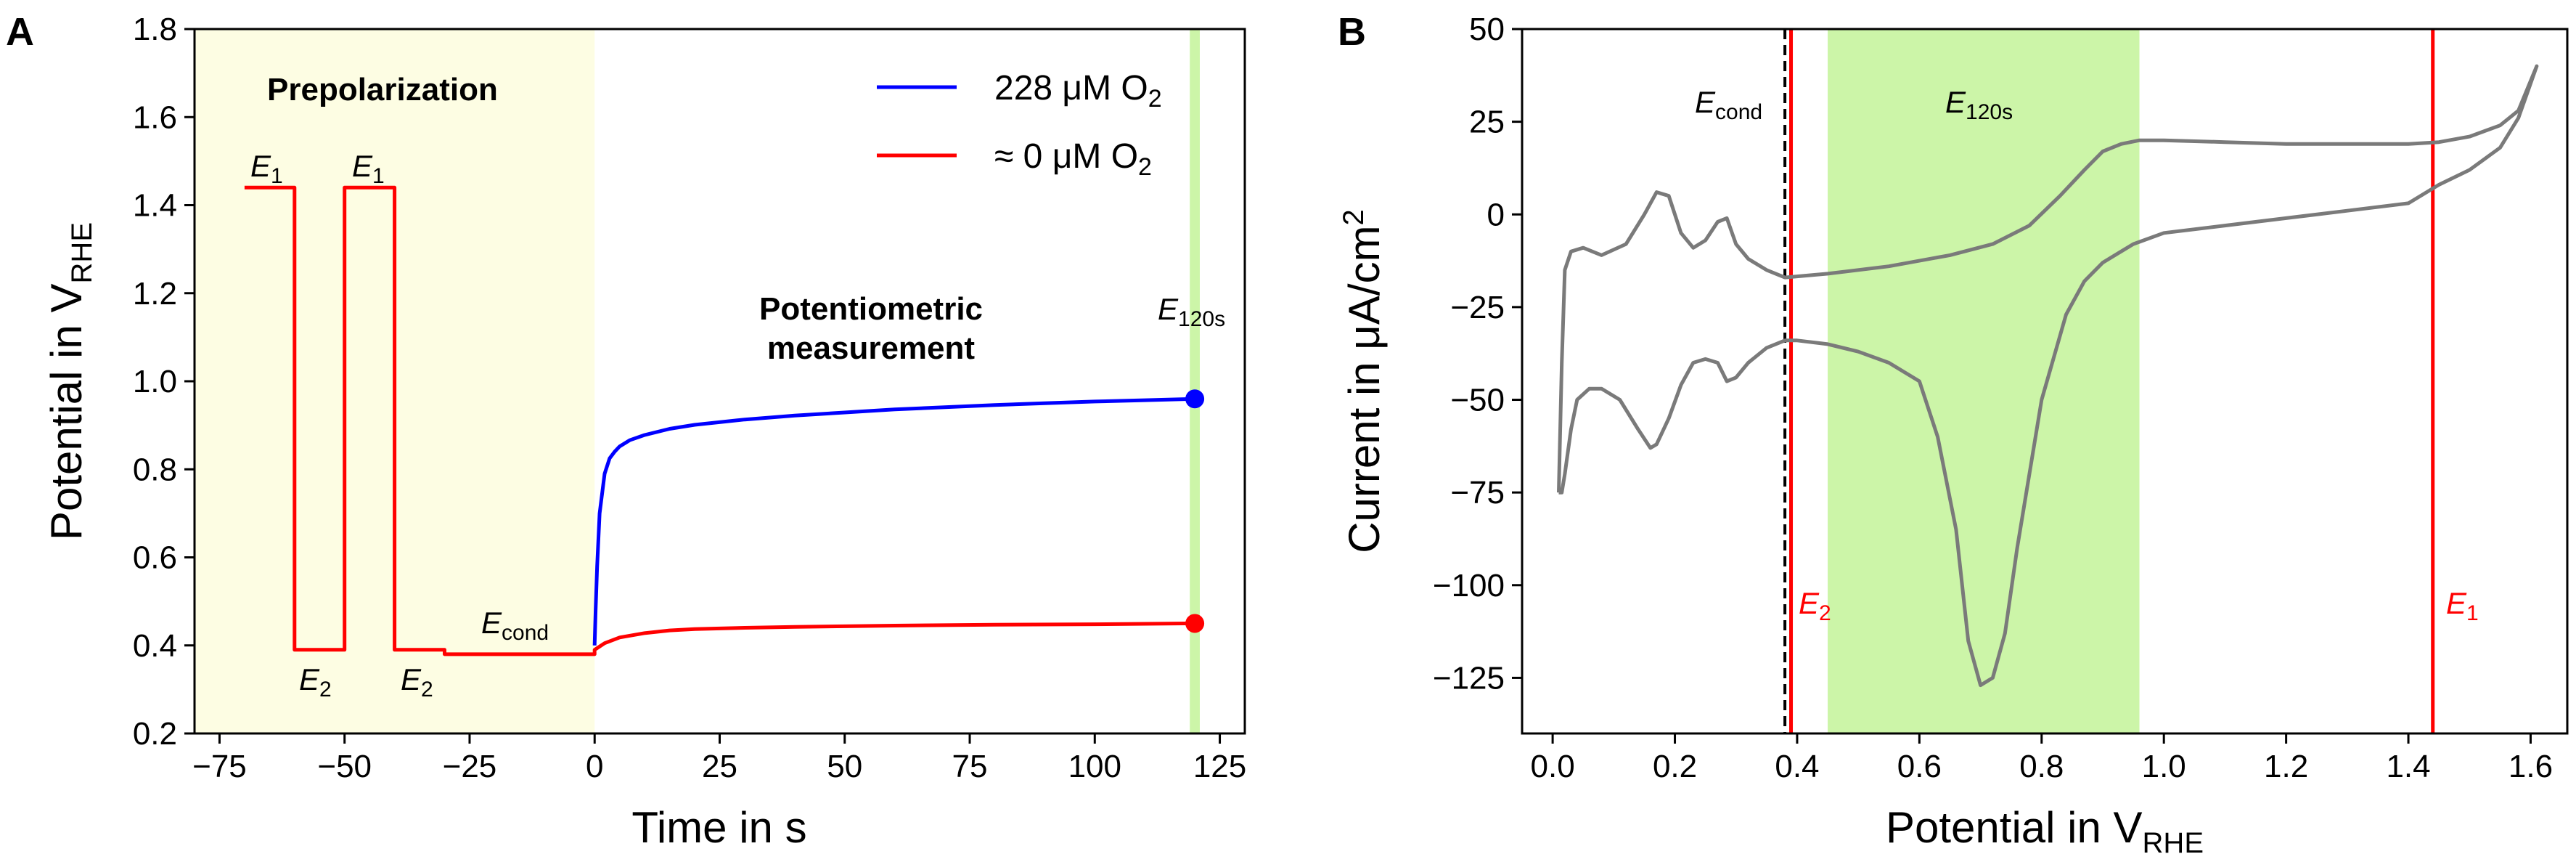 This screenshot has width=2576, height=862. Describe the element at coordinates (720, 767) in the screenshot. I see `x-tick-label: 25` at that location.